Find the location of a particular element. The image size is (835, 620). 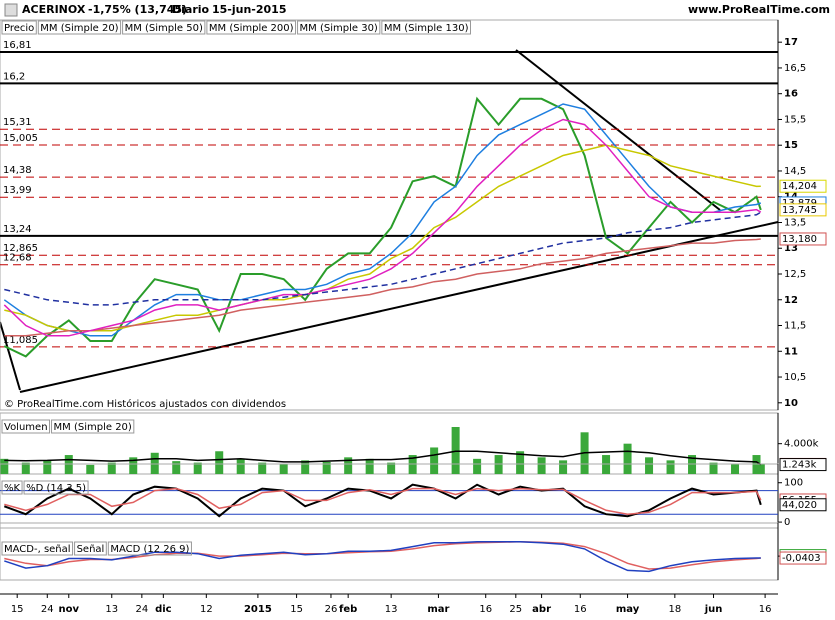

y-tick-label: 16 is located at coordinates (791, 94).